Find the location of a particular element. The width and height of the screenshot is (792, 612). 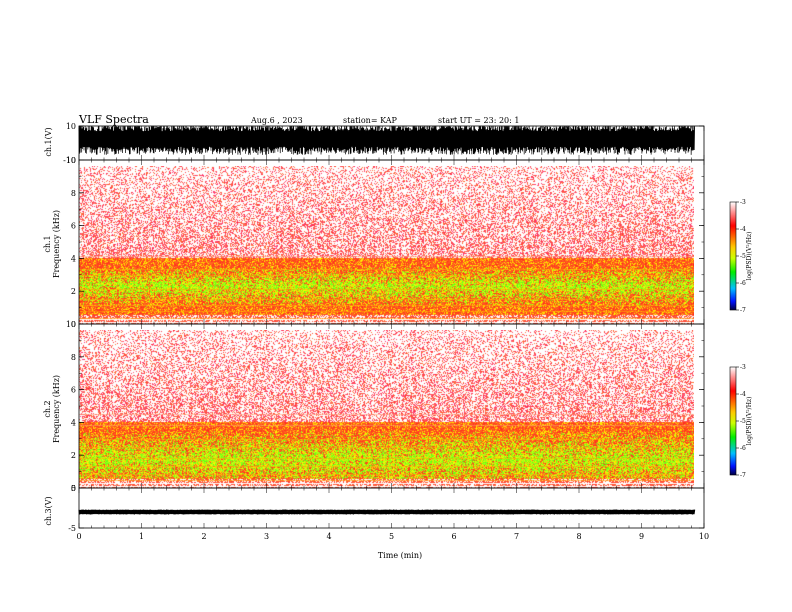

ch2-colorbar: -3 -4 -5 -6 -7 is located at coordinates (737, 421).